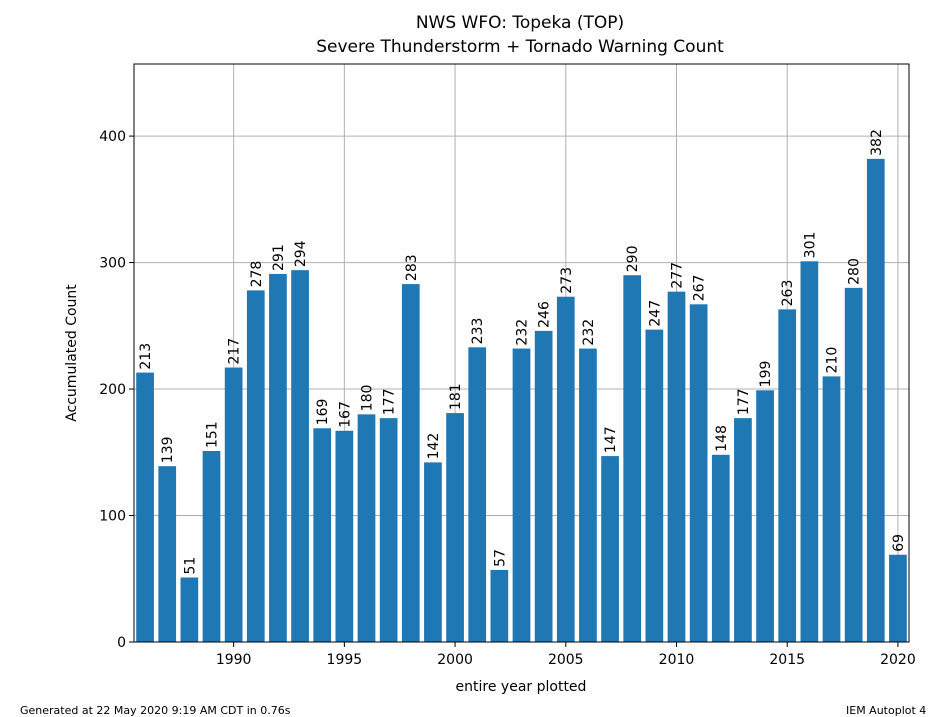 This screenshot has width=942, height=717. What do you see at coordinates (766, 374) in the screenshot?
I see `bar-label-2014: 199` at bounding box center [766, 374].